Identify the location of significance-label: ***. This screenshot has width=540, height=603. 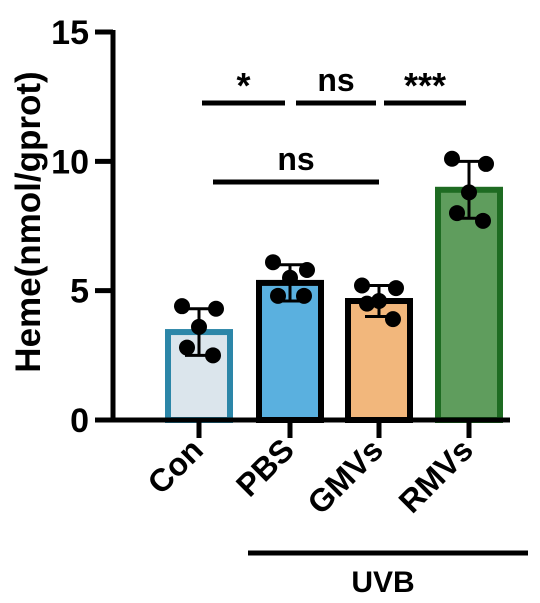
(425, 85).